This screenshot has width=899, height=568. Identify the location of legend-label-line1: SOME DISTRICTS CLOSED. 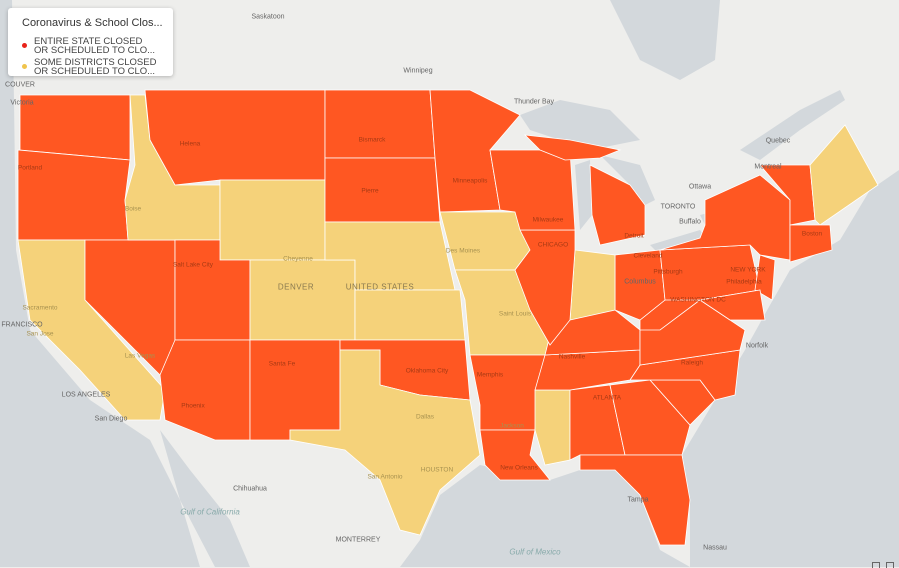
(95, 62).